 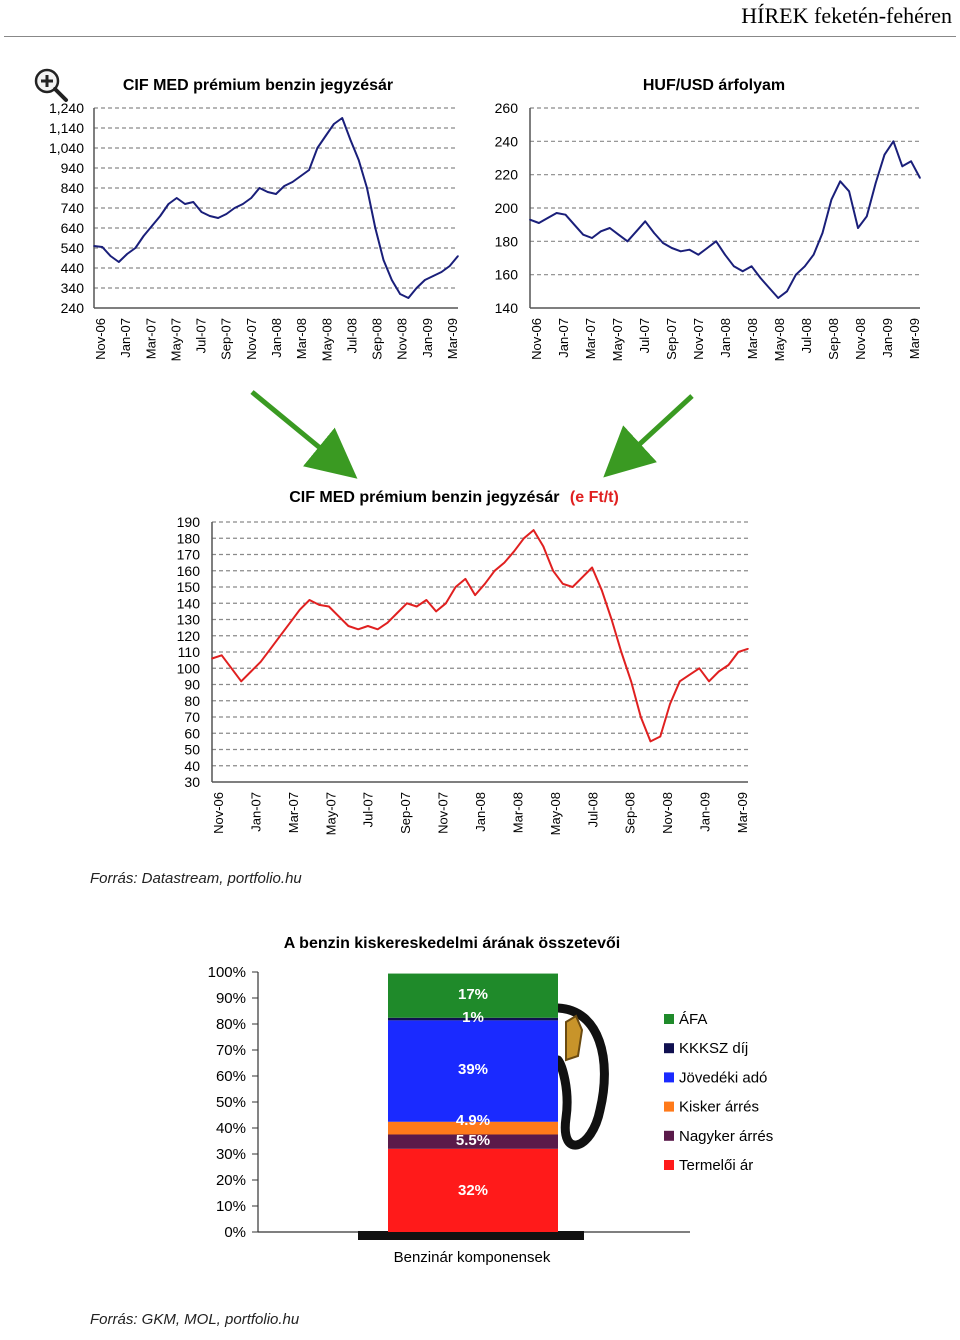 What do you see at coordinates (189, 603) in the screenshot?
I see `y-tick-label: 140` at bounding box center [189, 603].